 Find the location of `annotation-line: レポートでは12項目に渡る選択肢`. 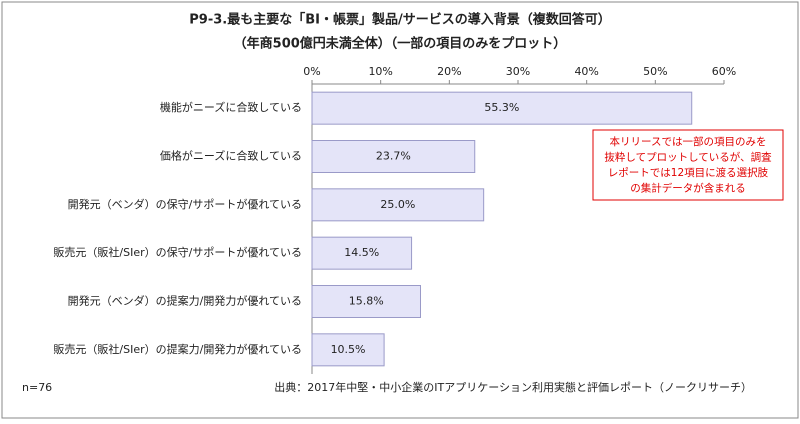

annotation-line: レポートでは12項目に渡る選択肢 is located at coordinates (688, 172).